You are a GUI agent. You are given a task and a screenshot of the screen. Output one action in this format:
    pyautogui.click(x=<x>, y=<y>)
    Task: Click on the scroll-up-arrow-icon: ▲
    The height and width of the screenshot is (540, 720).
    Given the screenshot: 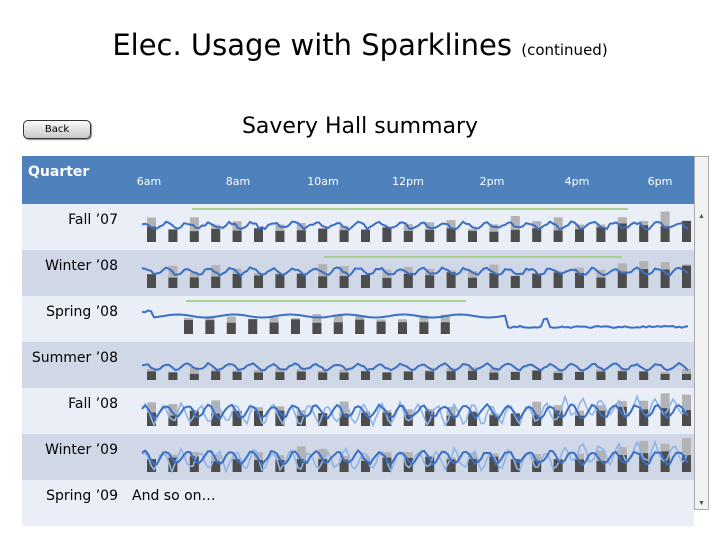 What is the action you would take?
    pyautogui.click(x=701, y=216)
    